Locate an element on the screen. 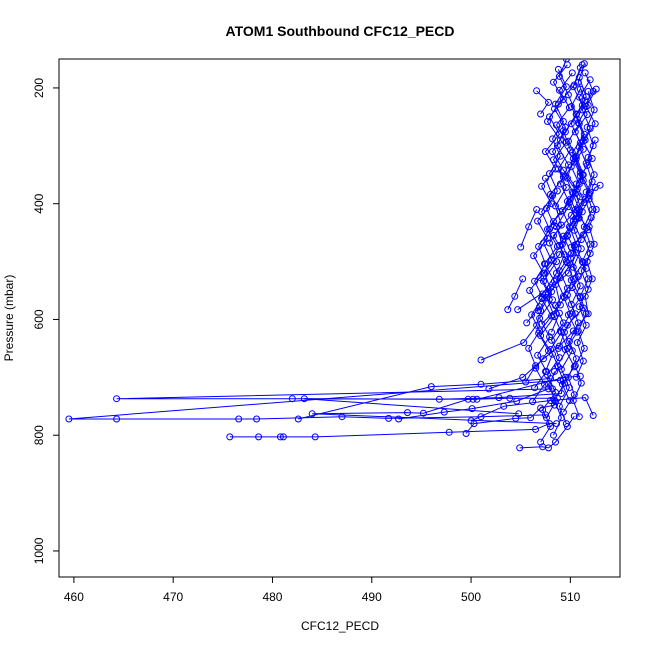 This screenshot has width=650, height=650. x-tick-label: 460 is located at coordinates (74, 597).